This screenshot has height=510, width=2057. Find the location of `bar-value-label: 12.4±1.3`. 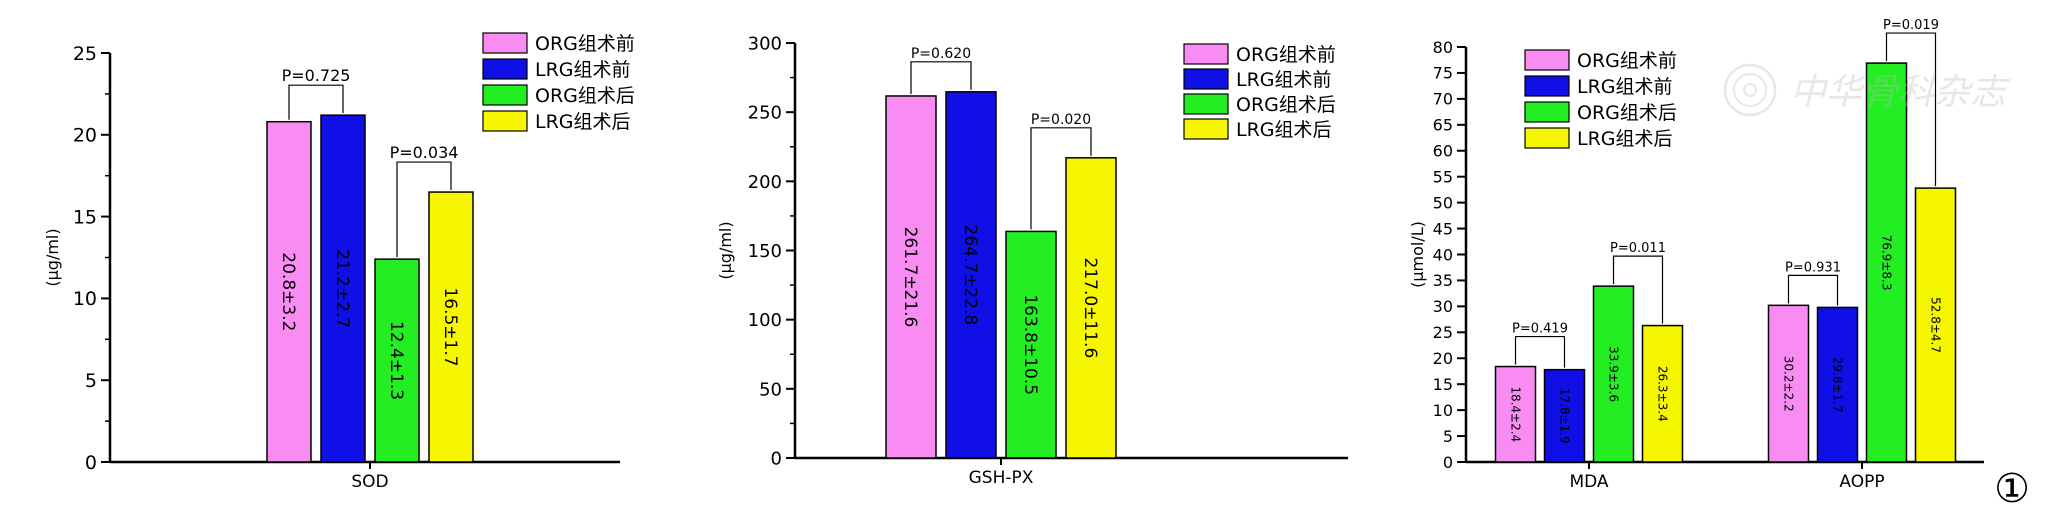

bar-value-label: 12.4±1.3 is located at coordinates (396, 360).